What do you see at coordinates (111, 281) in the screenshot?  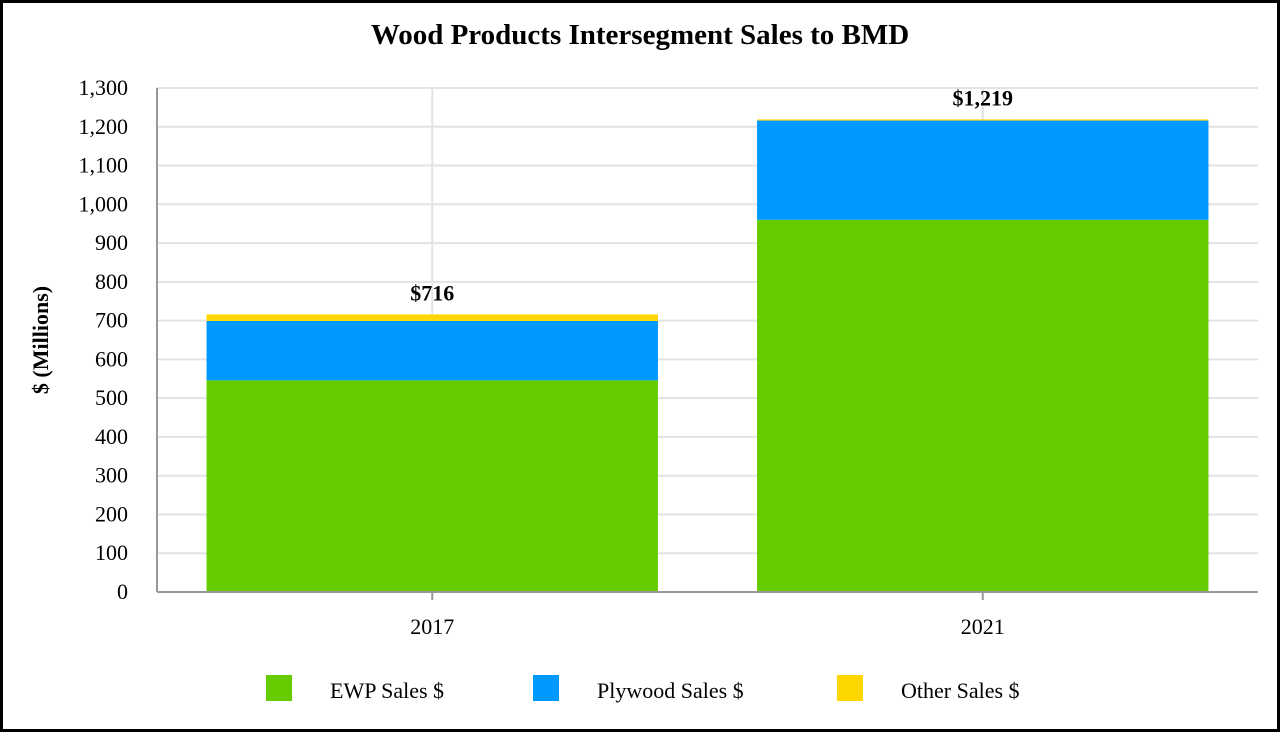 I see `y-tick-label: 800` at bounding box center [111, 281].